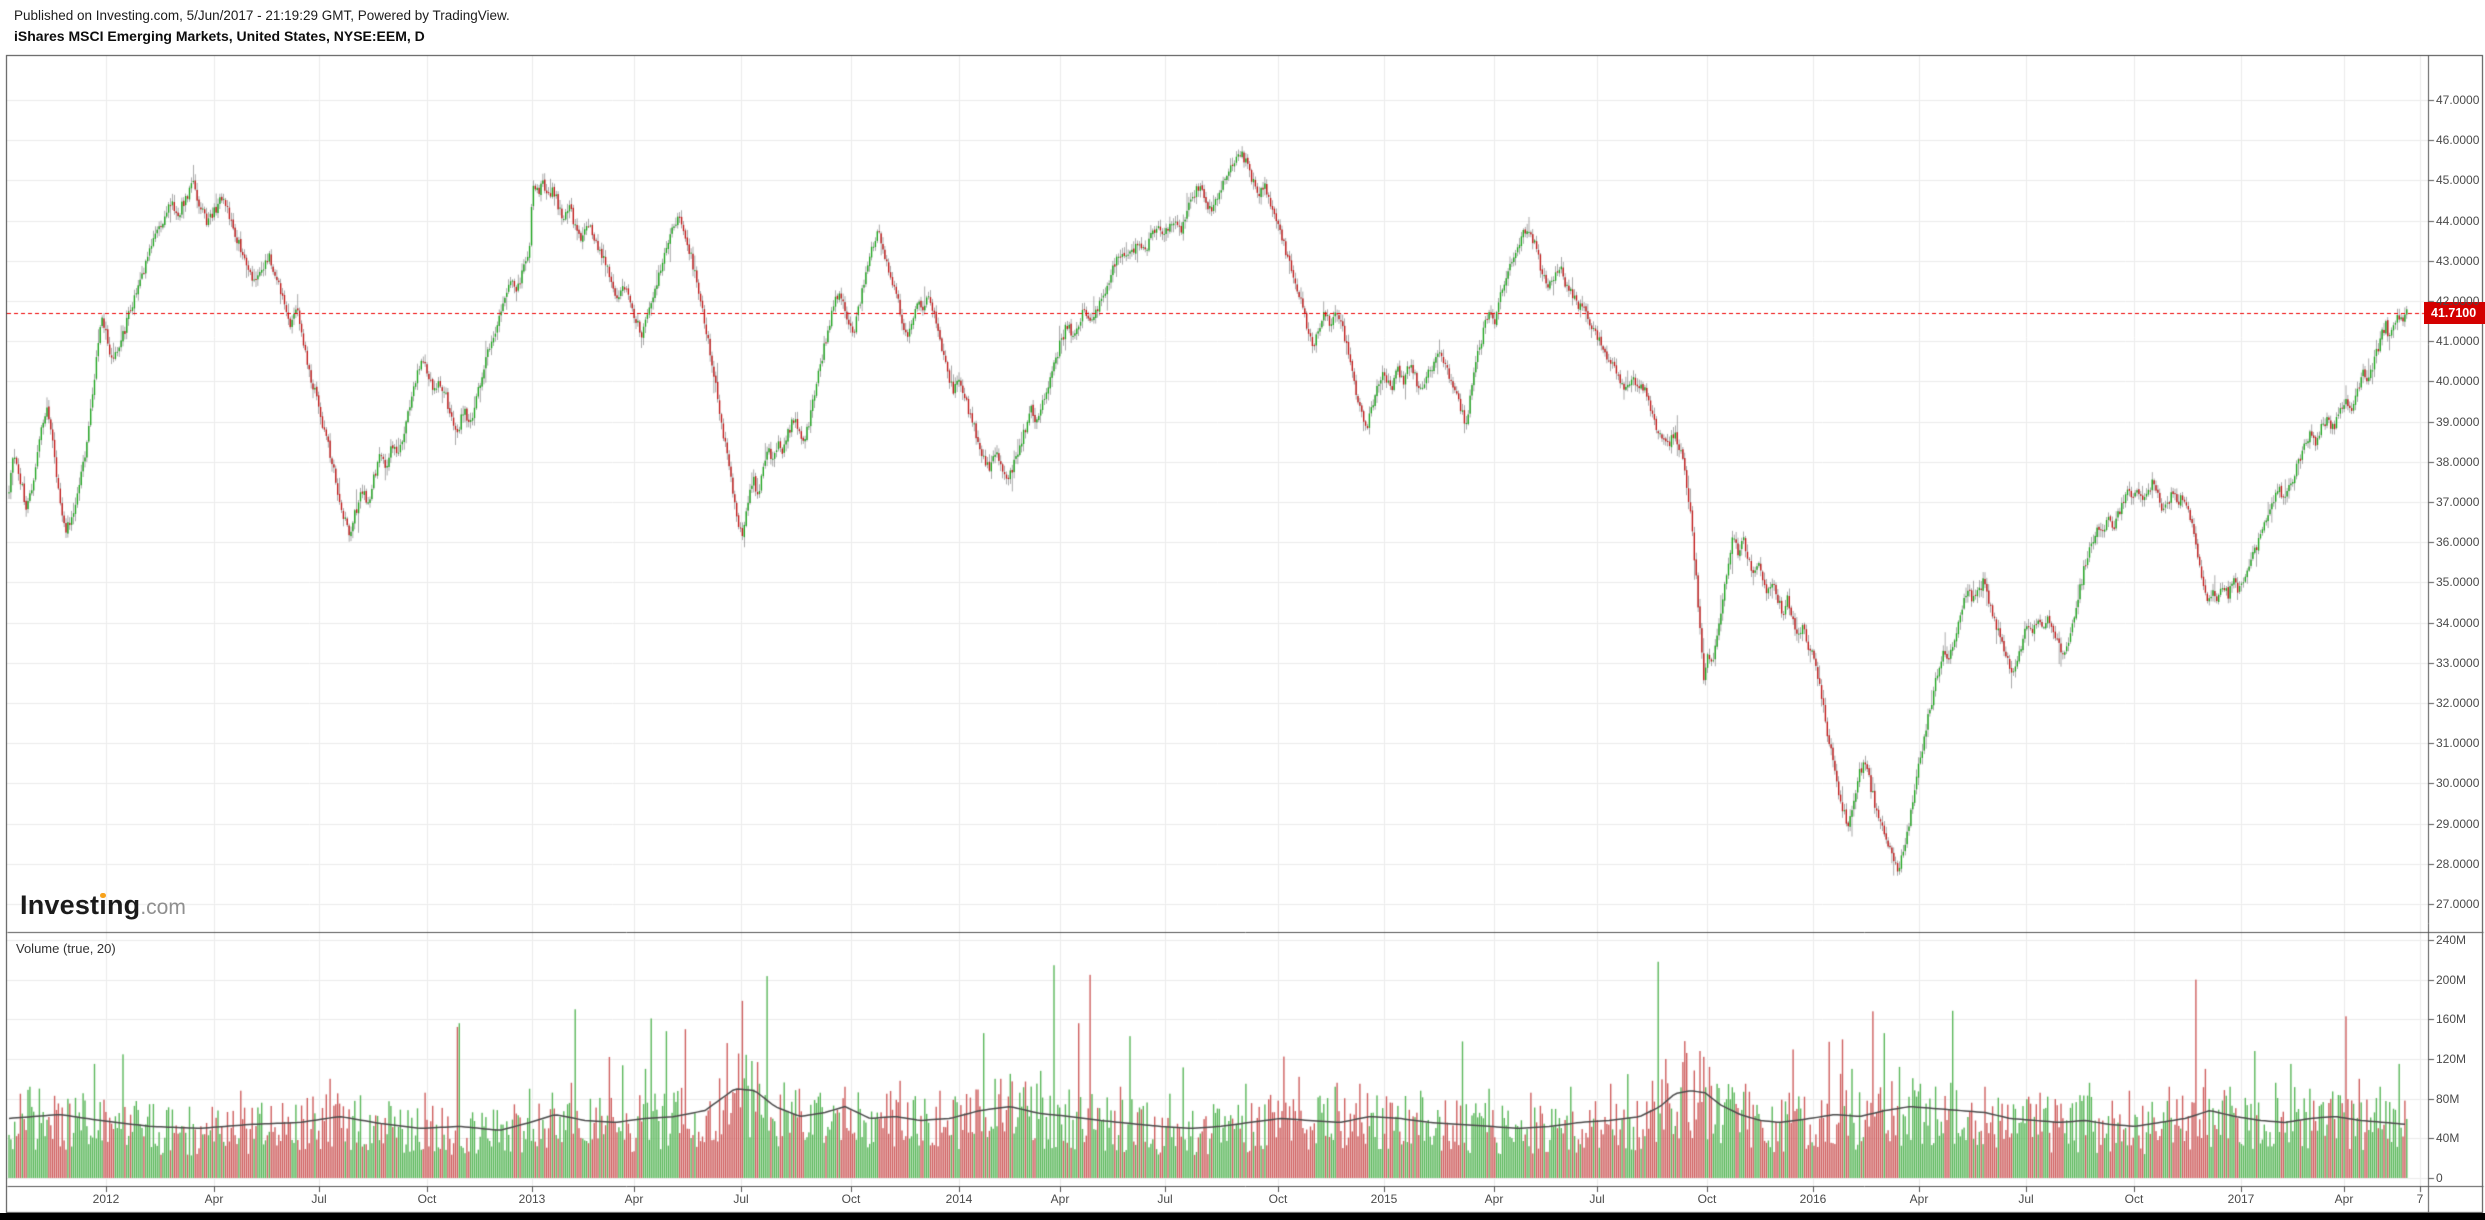  I want to click on volume-axis-label: 200M, so click(2451, 979).